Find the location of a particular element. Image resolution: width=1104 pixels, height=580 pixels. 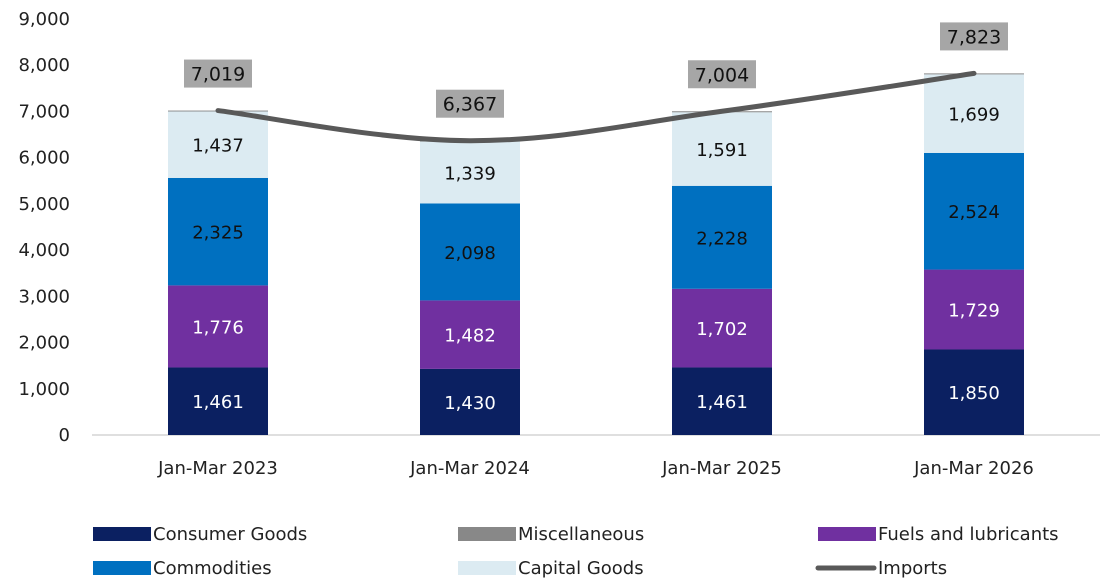

data-label: 1,482 is located at coordinates (470, 336).